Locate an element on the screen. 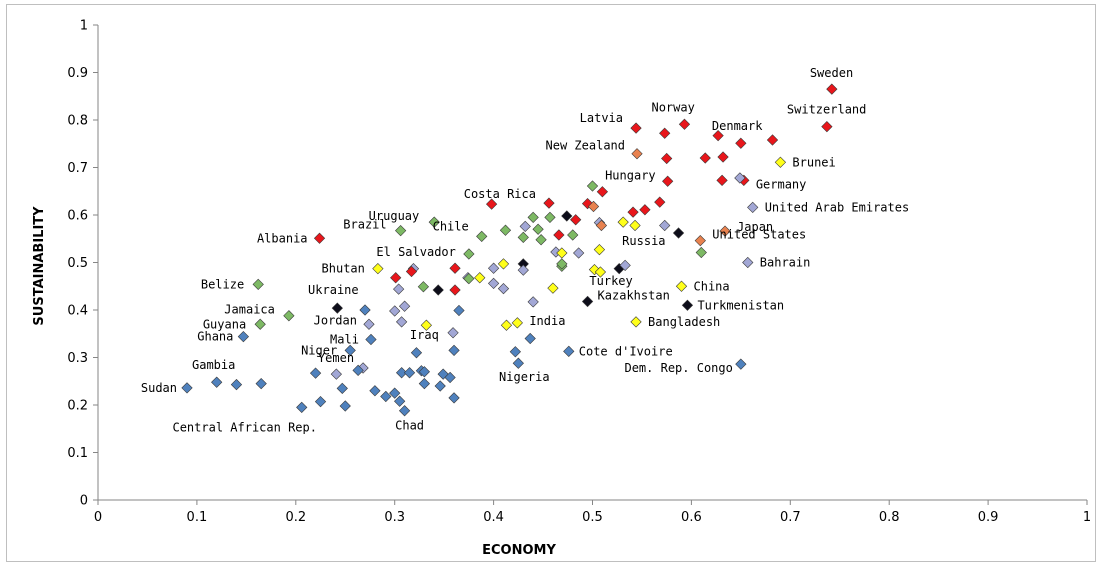  x-tick-label: 0.9 is located at coordinates (988, 517).